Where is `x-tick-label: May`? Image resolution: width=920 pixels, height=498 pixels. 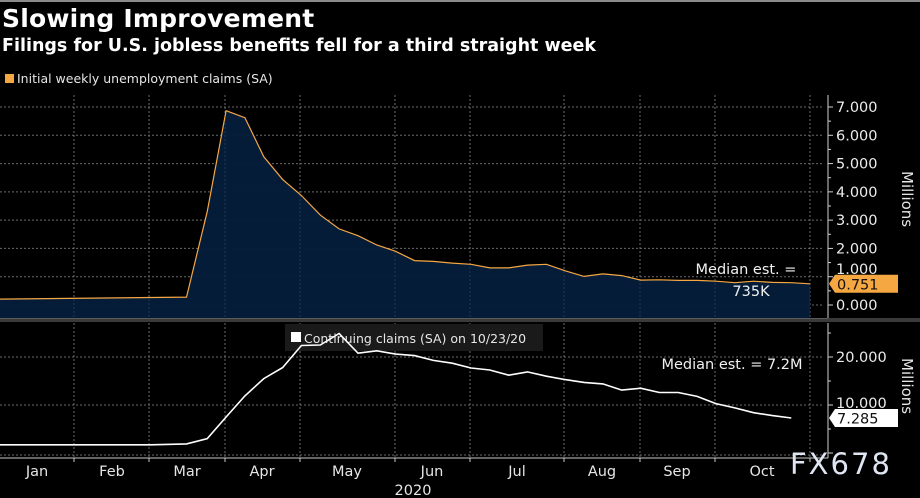
x-tick-label: May is located at coordinates (347, 472).